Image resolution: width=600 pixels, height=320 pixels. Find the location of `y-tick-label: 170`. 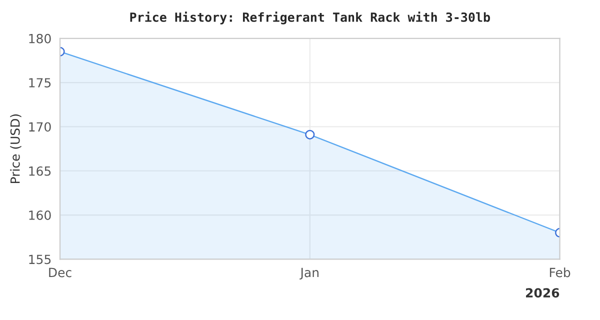

y-tick-label: 170 is located at coordinates (40, 127).